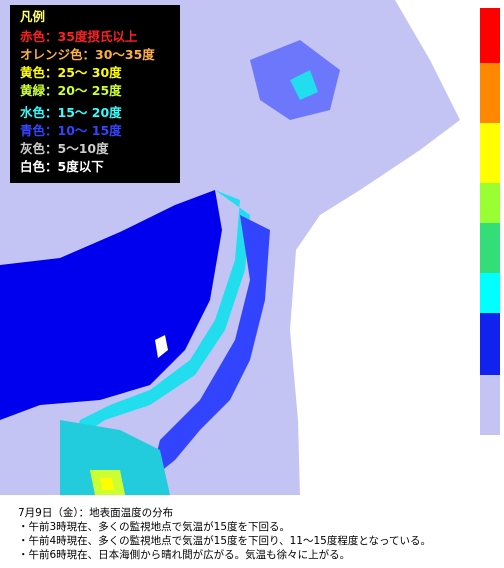 The height and width of the screenshot is (568, 504). Describe the element at coordinates (71, 112) in the screenshot. I see `legend-item: 水色：15～ 20度` at that location.